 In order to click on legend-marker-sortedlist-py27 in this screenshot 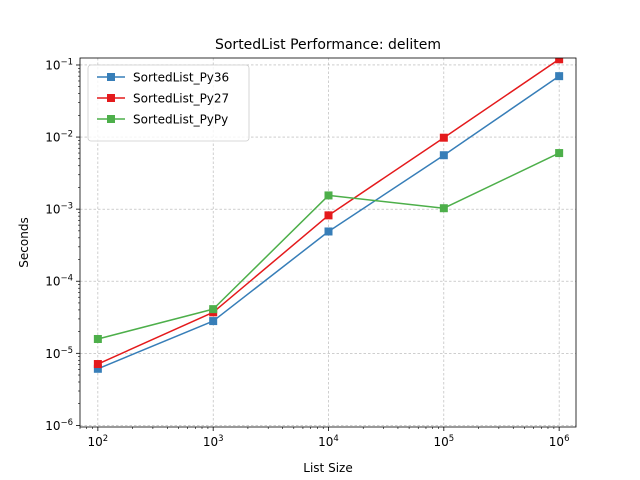, I will do `click(111, 98)`.